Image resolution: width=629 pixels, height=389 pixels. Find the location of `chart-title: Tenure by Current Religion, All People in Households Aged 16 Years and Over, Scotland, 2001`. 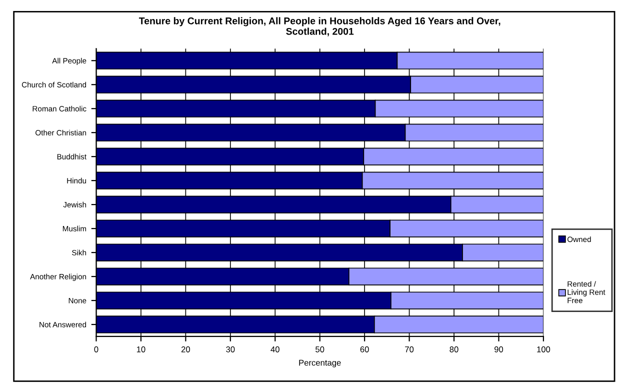

chart-title: Tenure by Current Religion, All People in Households Aged 16 Years and Over, Scotland, 2001 is located at coordinates (319, 26).